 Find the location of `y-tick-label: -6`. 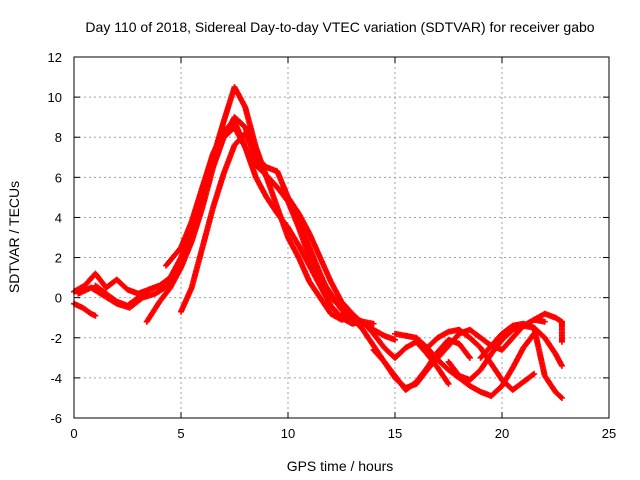

y-tick-label: -6 is located at coordinates (56, 418).